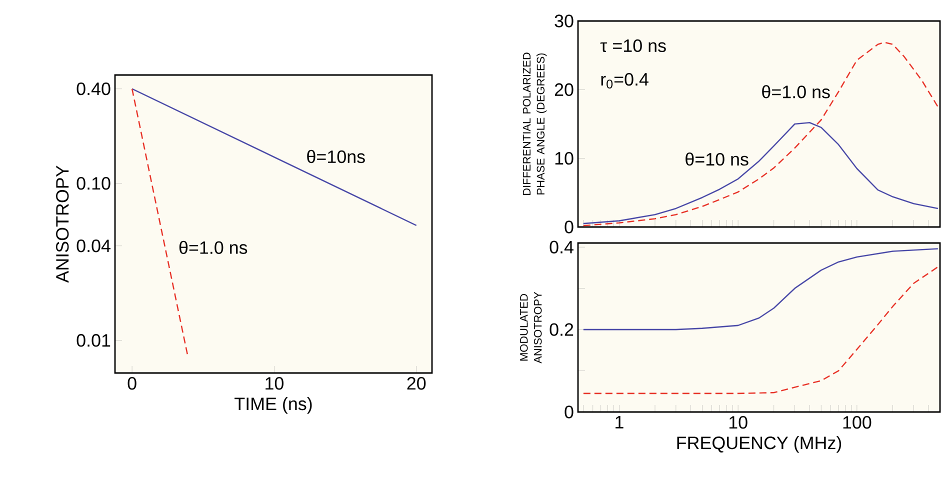 This screenshot has height=480, width=943. What do you see at coordinates (336, 157) in the screenshot?
I see `series-label: θ=10ns` at bounding box center [336, 157].